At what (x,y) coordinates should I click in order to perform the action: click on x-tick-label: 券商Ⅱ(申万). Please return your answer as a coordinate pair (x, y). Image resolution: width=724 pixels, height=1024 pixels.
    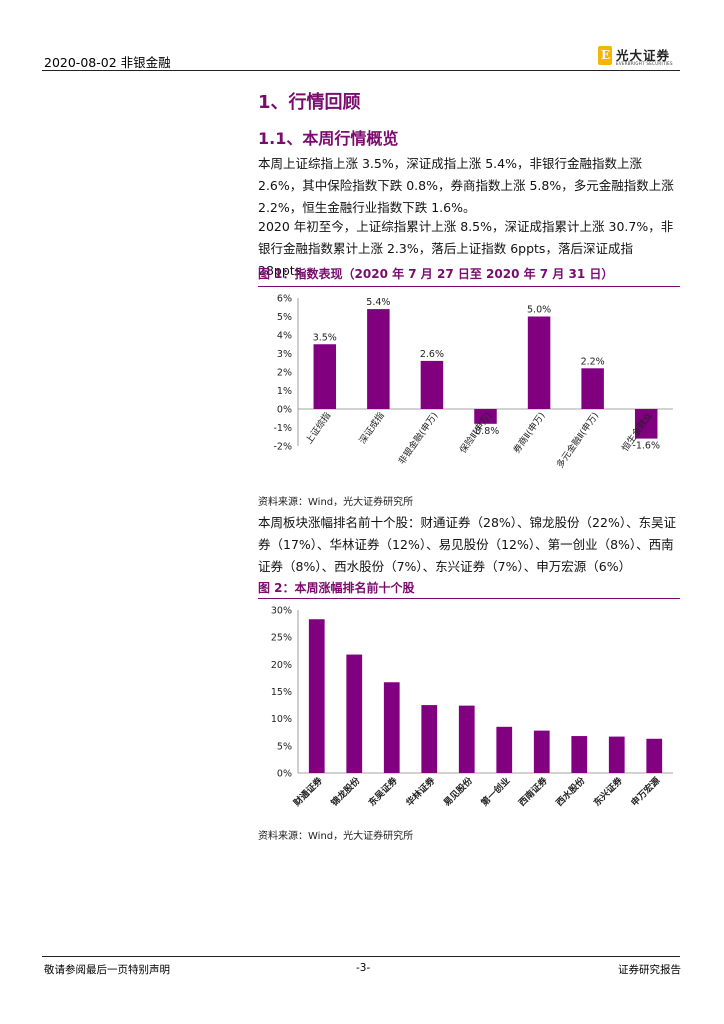
    Looking at the image, I should click on (528, 433).